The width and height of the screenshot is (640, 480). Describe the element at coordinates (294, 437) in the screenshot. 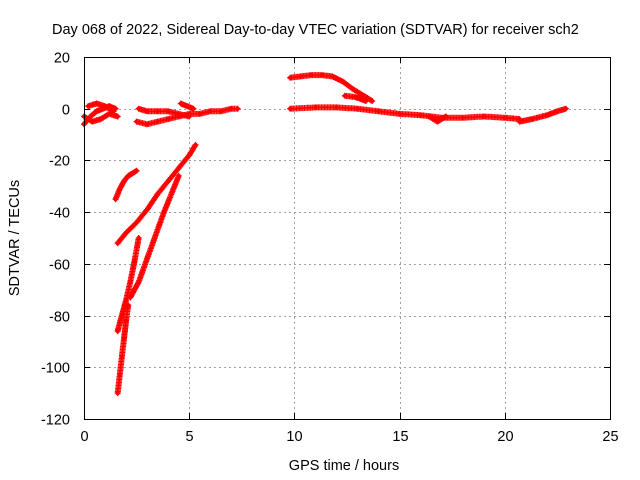

I see `x-tick-label: 10` at that location.